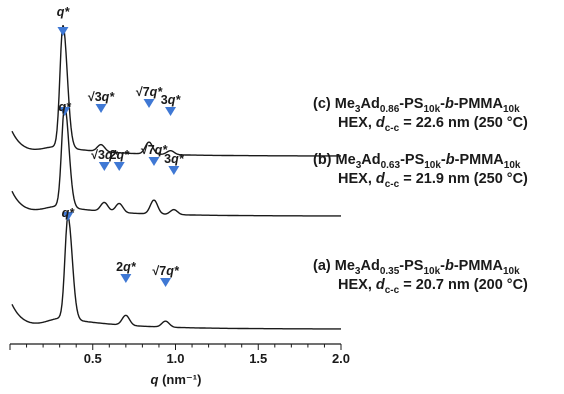  Describe the element at coordinates (175, 358) in the screenshot. I see `x-tick-label: 1.0` at that location.